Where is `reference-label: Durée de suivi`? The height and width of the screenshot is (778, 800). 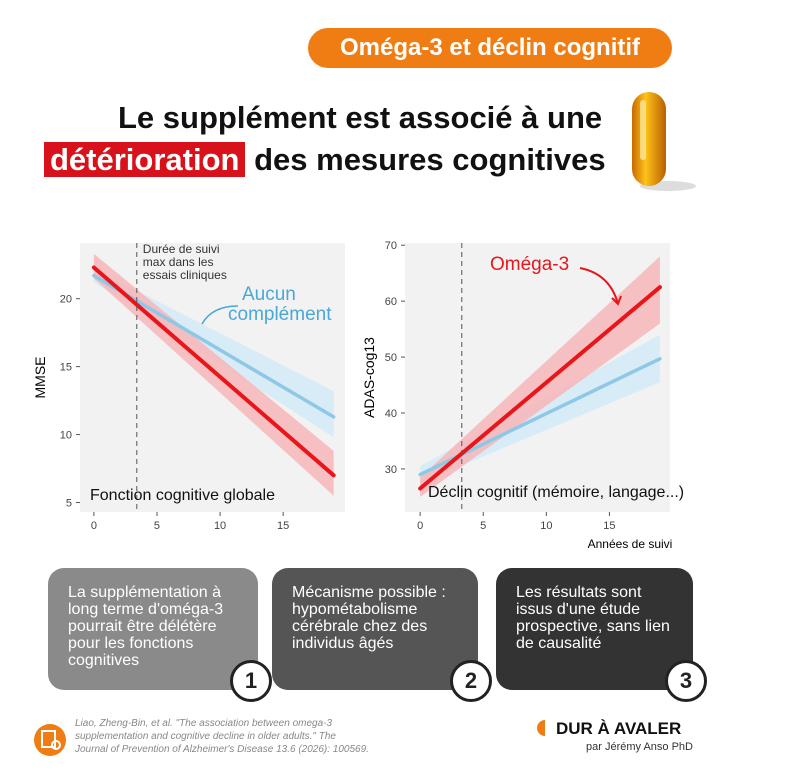 reference-label: Durée de suivi is located at coordinates (181, 249).